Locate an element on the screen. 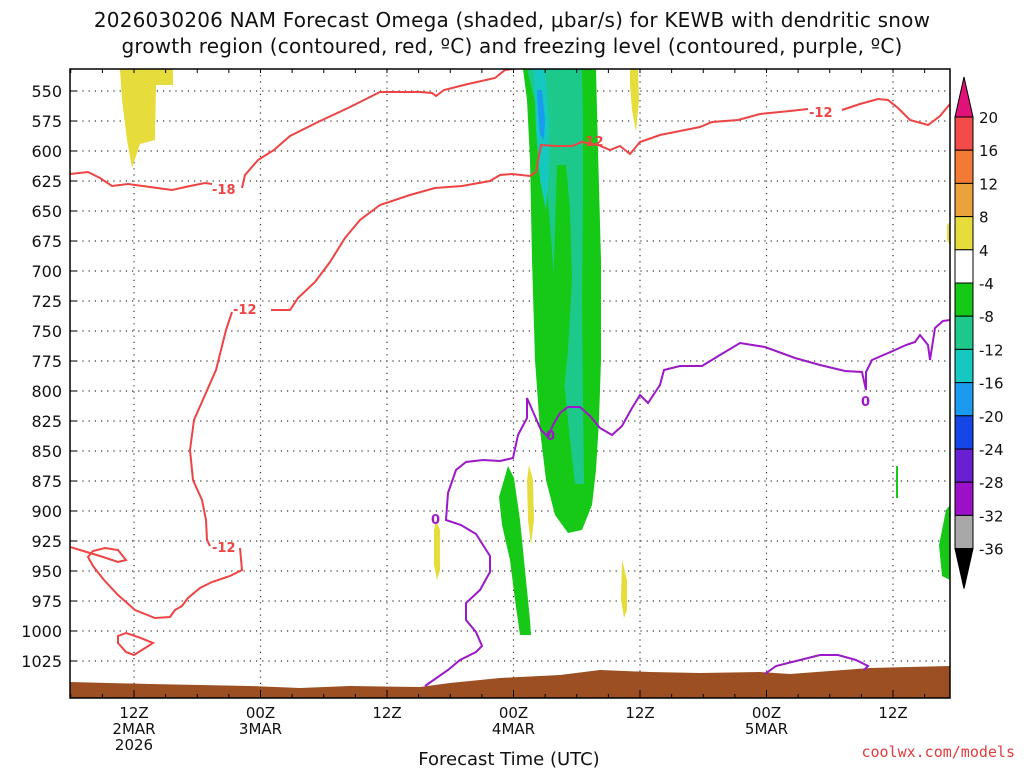 Image resolution: width=1024 pixels, height=768 pixels. colorbar-label: -4 is located at coordinates (986, 284).